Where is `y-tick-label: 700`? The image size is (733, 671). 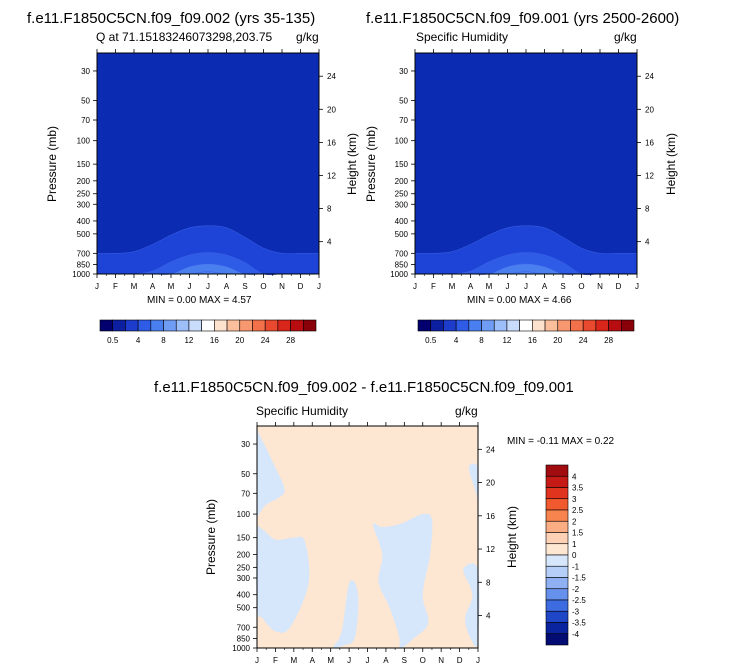 y-tick-label: 700 is located at coordinates (244, 627).